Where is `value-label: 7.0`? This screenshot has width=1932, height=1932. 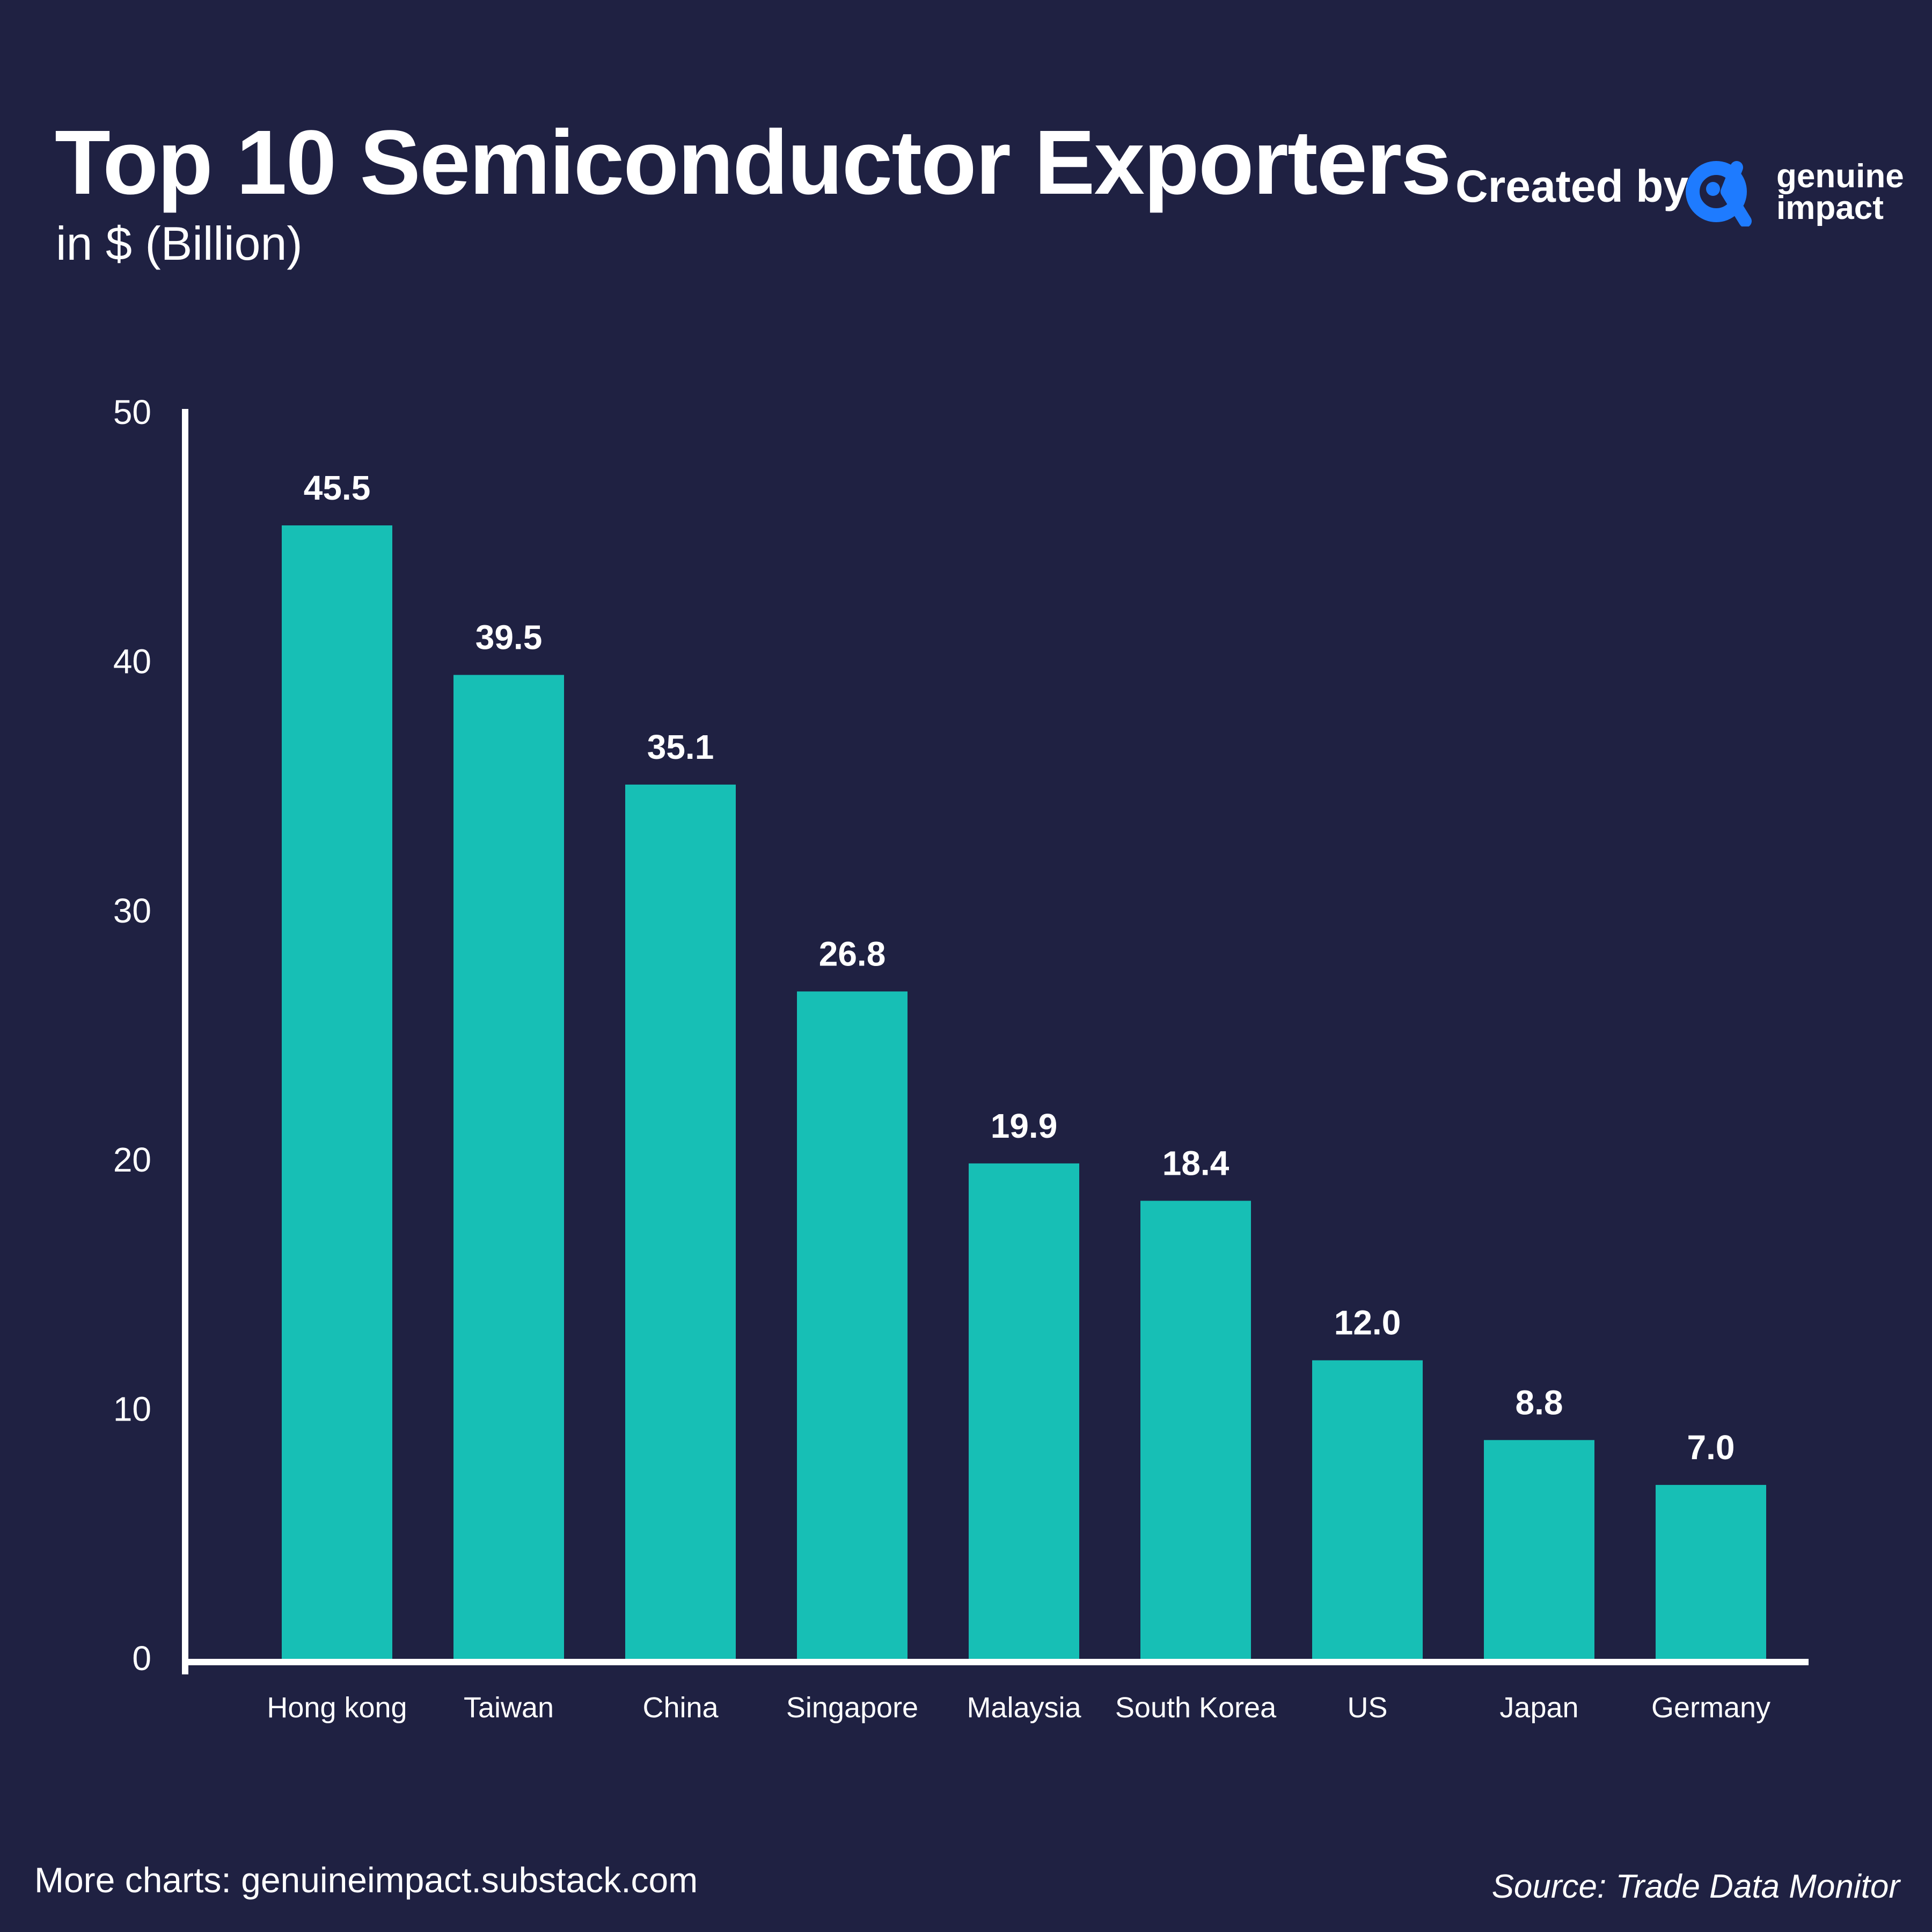
value-label: 7.0 is located at coordinates (1711, 1447).